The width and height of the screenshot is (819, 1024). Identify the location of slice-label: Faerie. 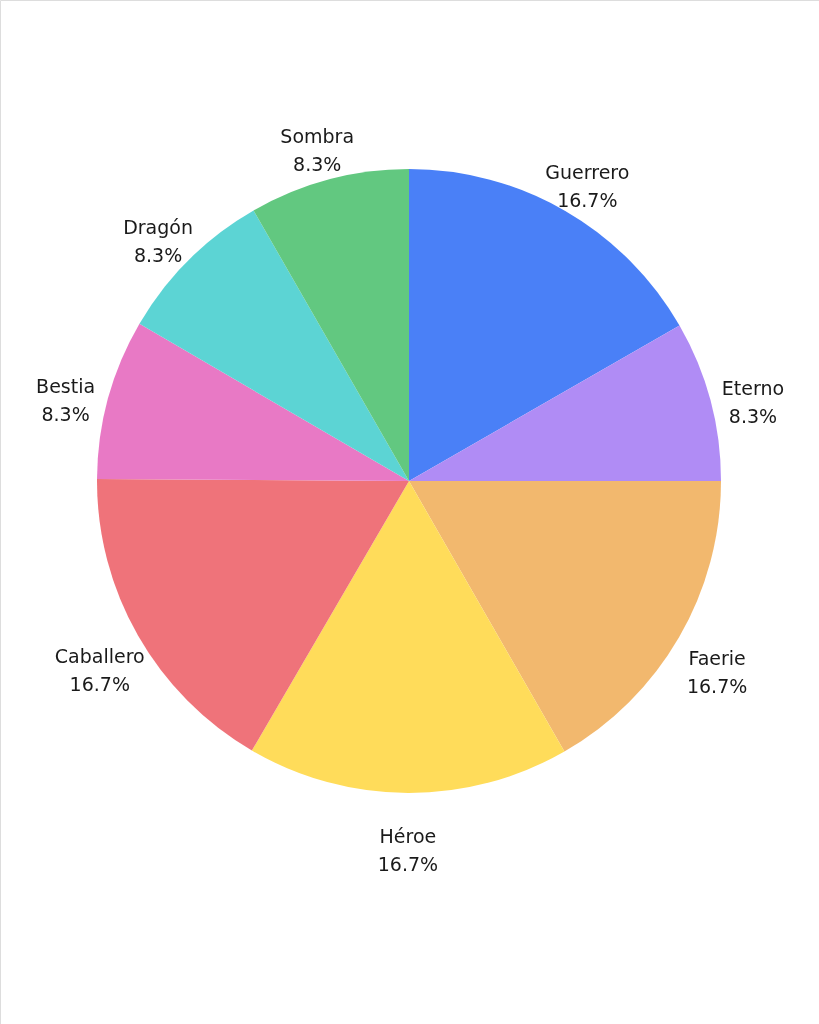
(717, 658).